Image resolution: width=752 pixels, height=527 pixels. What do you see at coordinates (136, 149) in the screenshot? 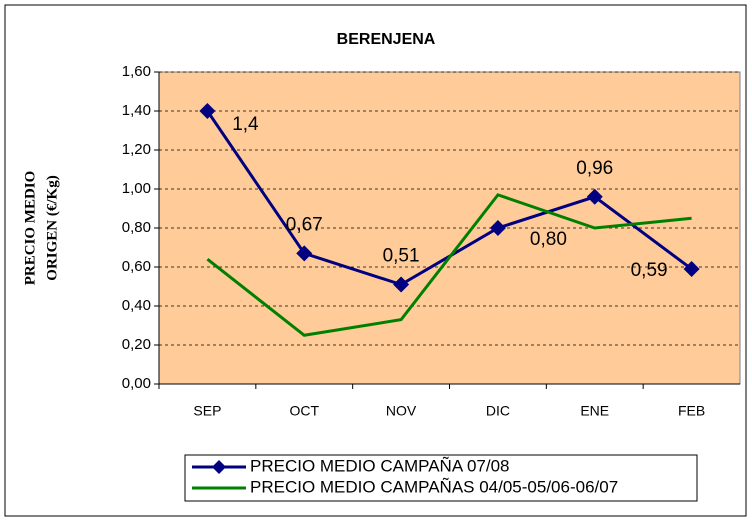
I see `y-tick-label: 1,20` at bounding box center [136, 149].